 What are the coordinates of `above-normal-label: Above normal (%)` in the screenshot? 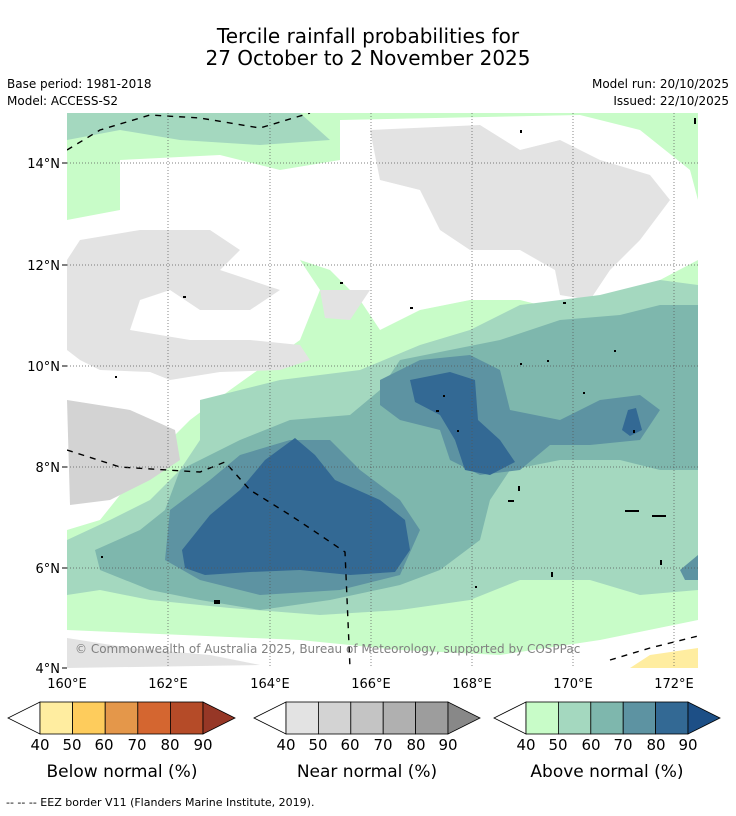 It's located at (607, 772).